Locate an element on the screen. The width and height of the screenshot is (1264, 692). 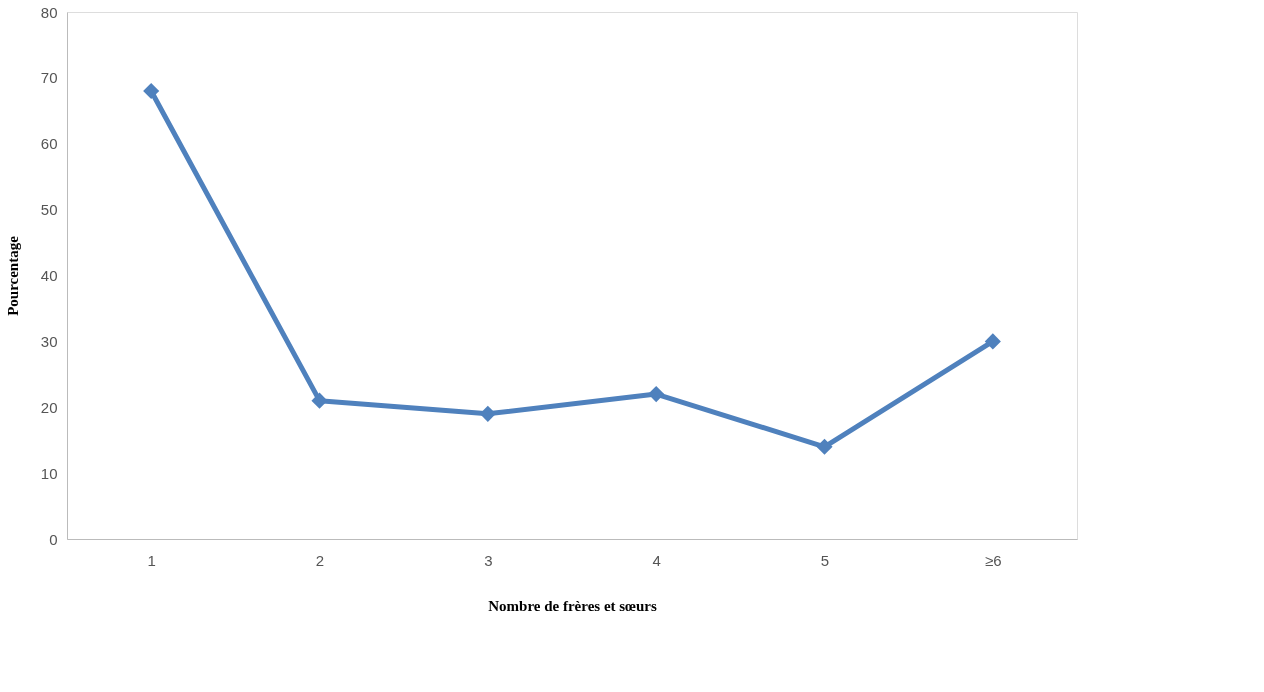
x-axis-title: Nombre de frères et sœurs is located at coordinates (572, 605).